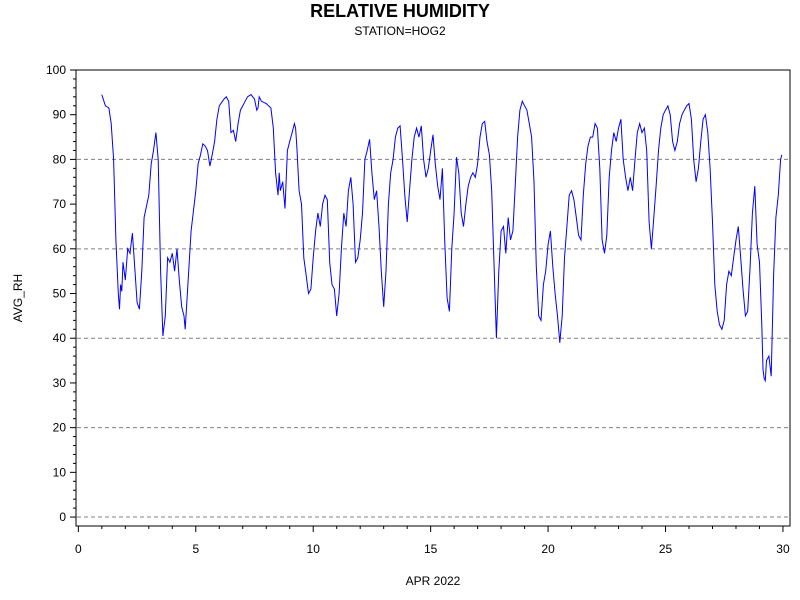  I want to click on y-tick-label: 50, so click(60, 294).